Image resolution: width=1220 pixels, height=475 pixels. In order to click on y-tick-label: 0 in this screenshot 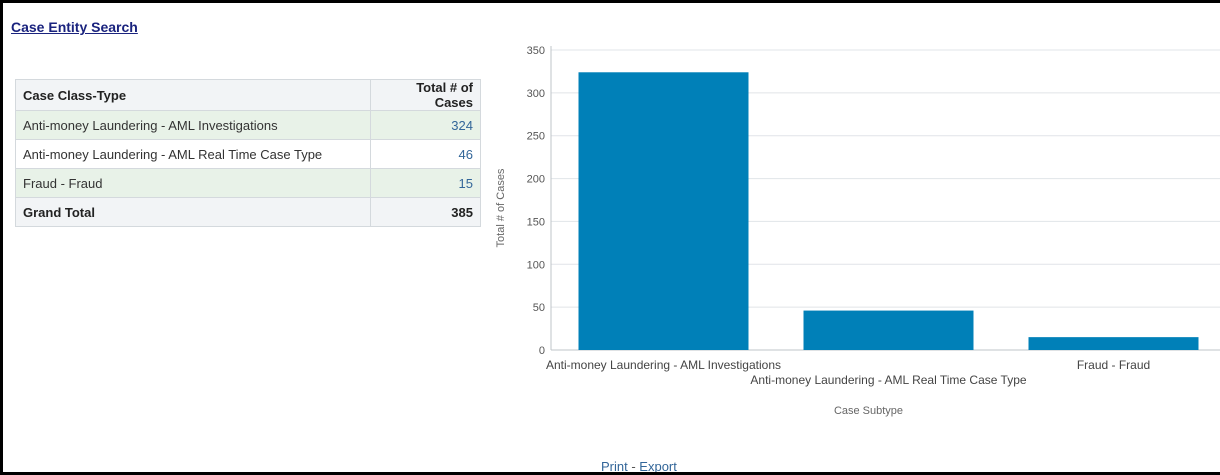, I will do `click(542, 351)`.